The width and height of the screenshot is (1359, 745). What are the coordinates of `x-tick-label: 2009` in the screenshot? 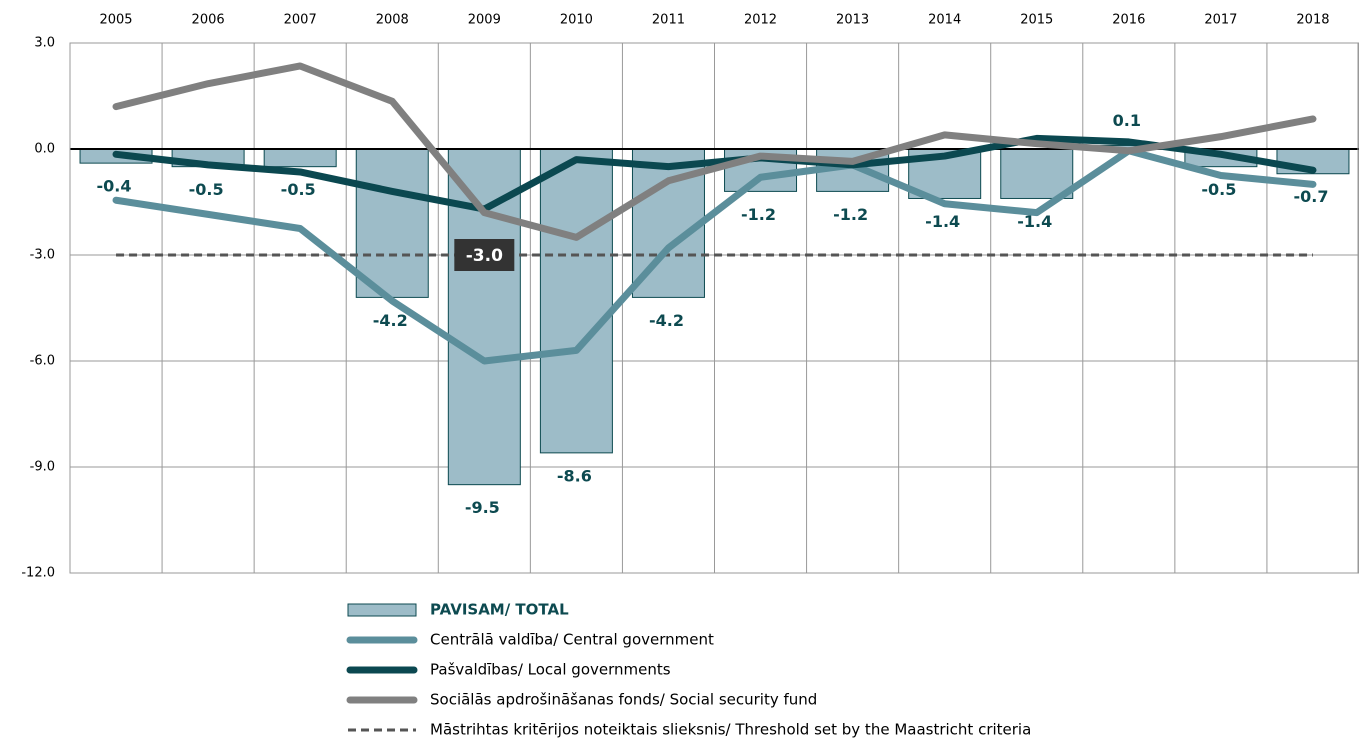 It's located at (484, 20).